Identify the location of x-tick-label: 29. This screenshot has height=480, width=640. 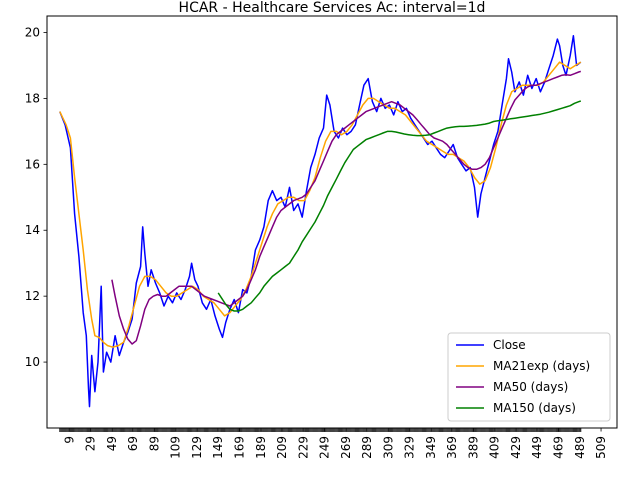
(91, 443).